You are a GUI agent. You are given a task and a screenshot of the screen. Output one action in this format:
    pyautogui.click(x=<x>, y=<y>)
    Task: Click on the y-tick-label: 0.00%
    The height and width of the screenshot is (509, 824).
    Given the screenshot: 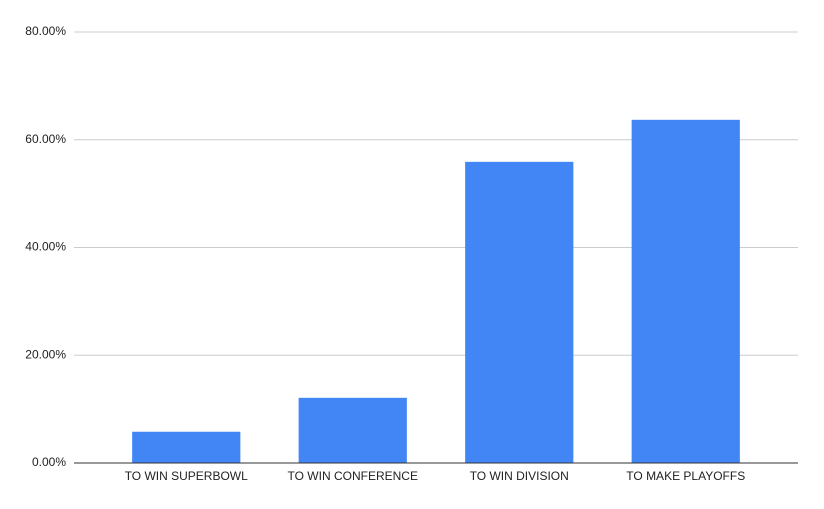 What is the action you would take?
    pyautogui.click(x=49, y=462)
    